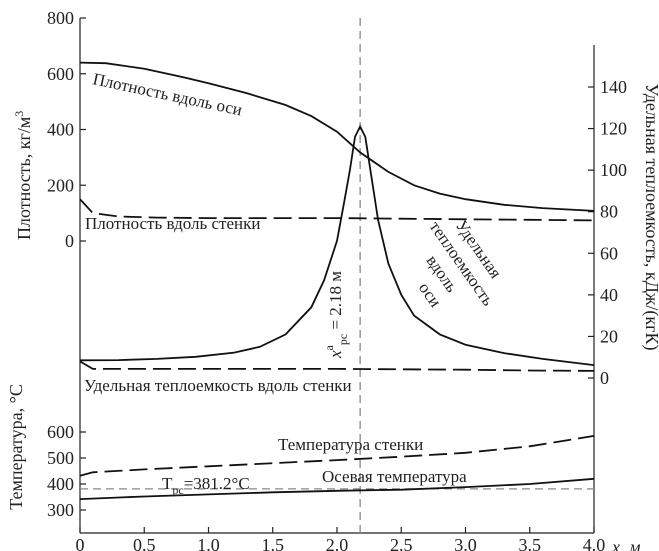 The height and width of the screenshot is (551, 659). What do you see at coordinates (60, 18) in the screenshot?
I see `density-tick-label: 800` at bounding box center [60, 18].